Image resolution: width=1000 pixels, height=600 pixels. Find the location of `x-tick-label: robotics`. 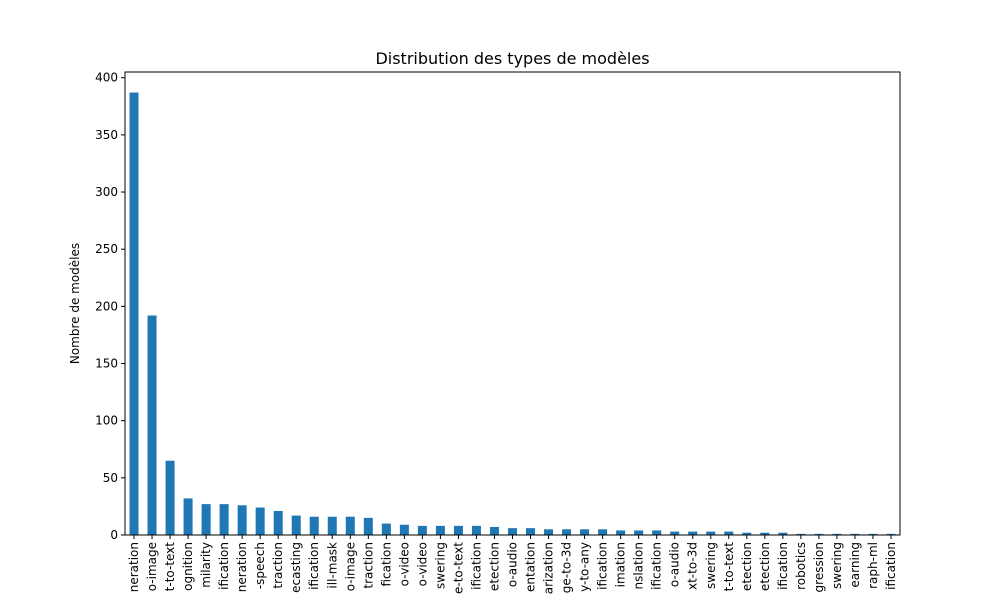

x-tick-label: robotics is located at coordinates (801, 566).